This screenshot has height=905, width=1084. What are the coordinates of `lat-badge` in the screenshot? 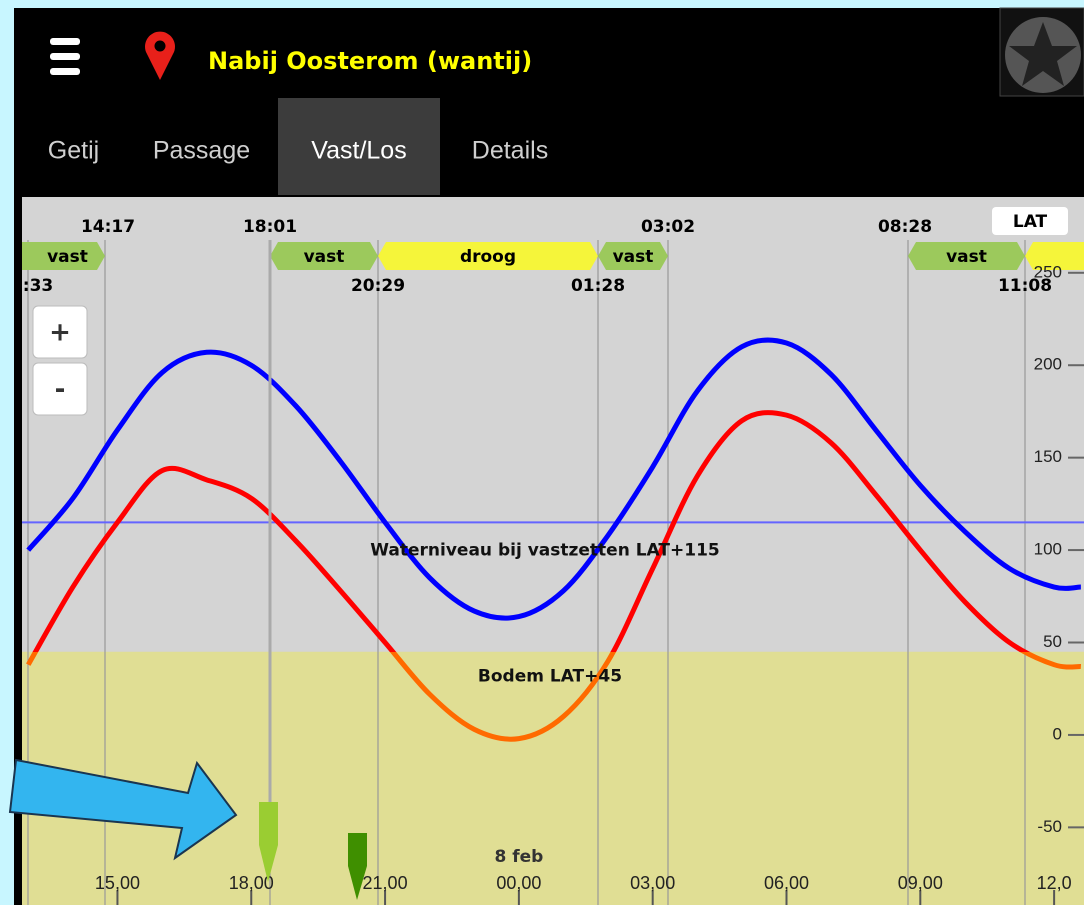 It's located at (1030, 221).